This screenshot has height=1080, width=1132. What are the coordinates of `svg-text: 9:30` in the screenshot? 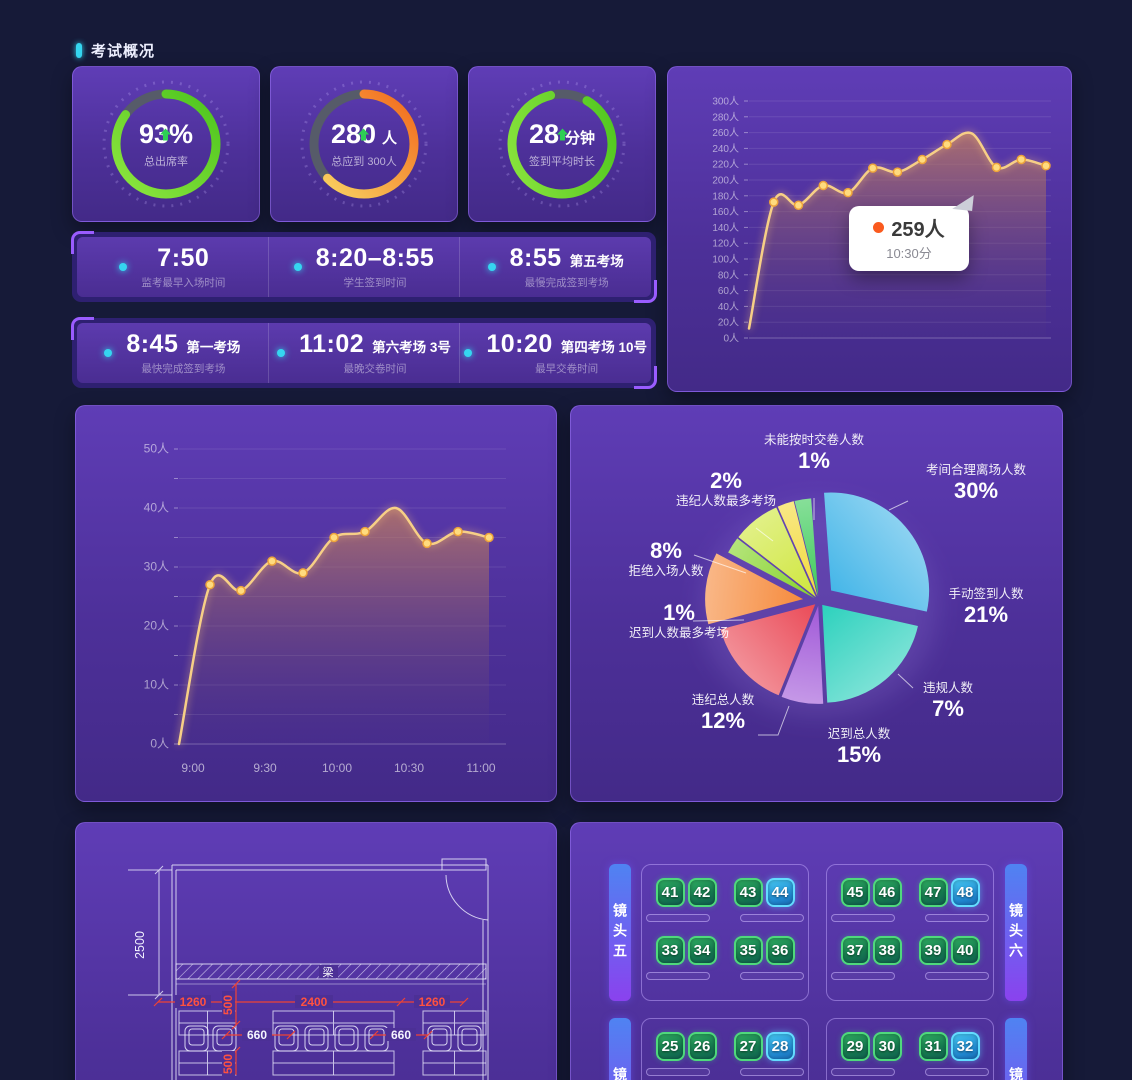 It's located at (265, 768).